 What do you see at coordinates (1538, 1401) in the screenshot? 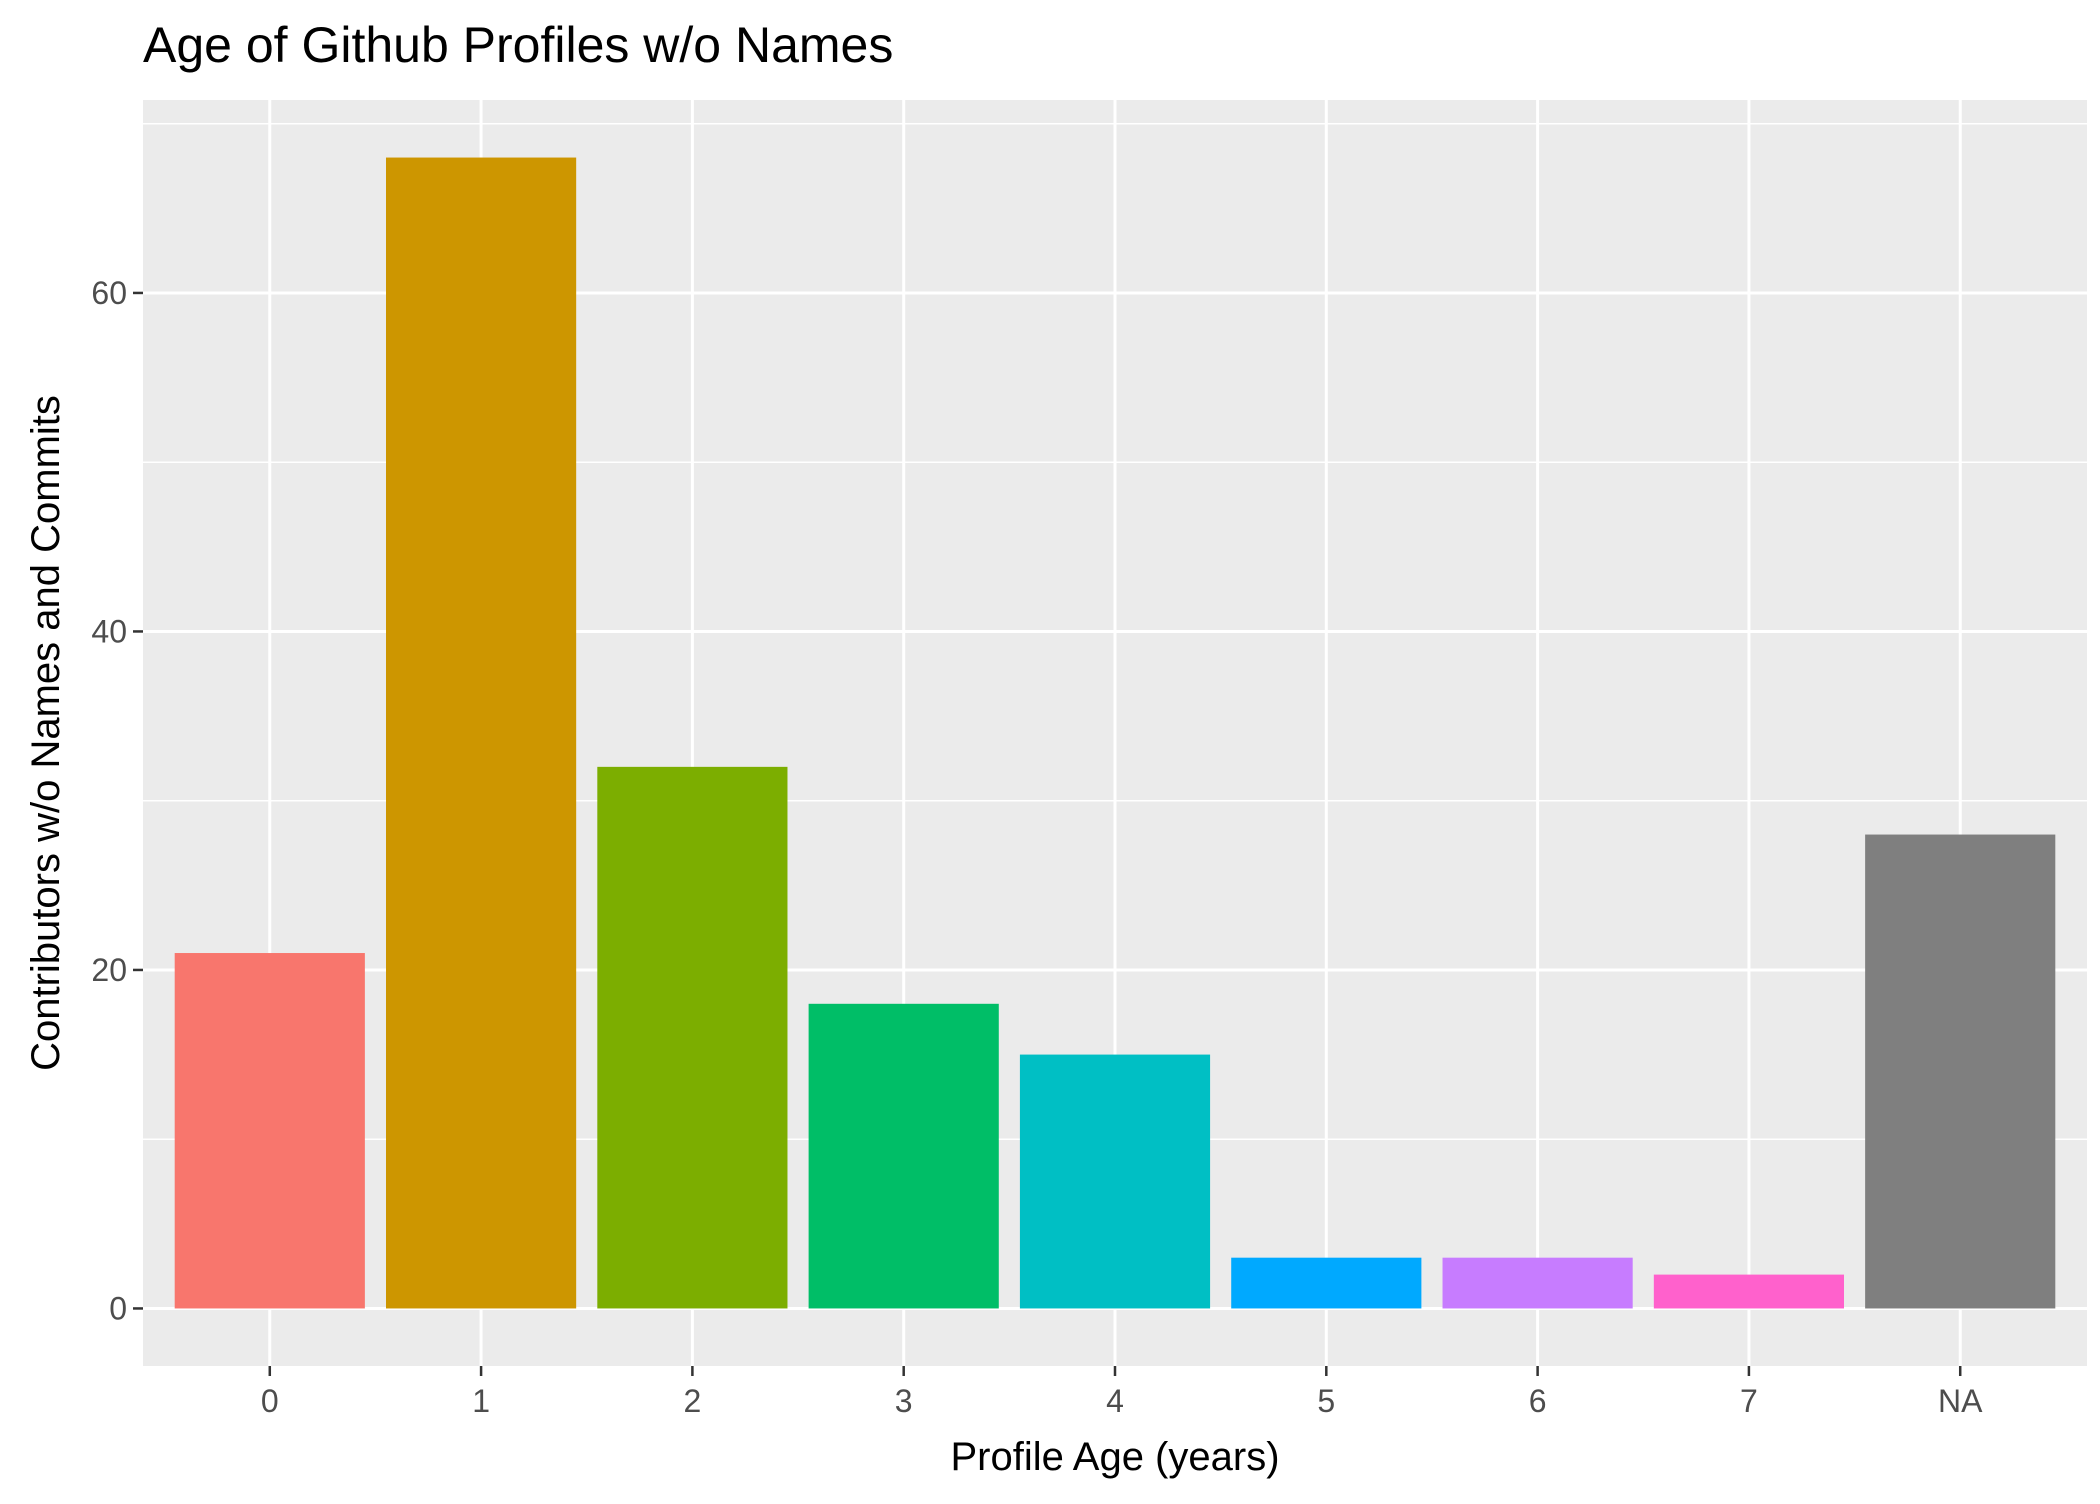
I see `x-tick-label: 6` at bounding box center [1538, 1401].